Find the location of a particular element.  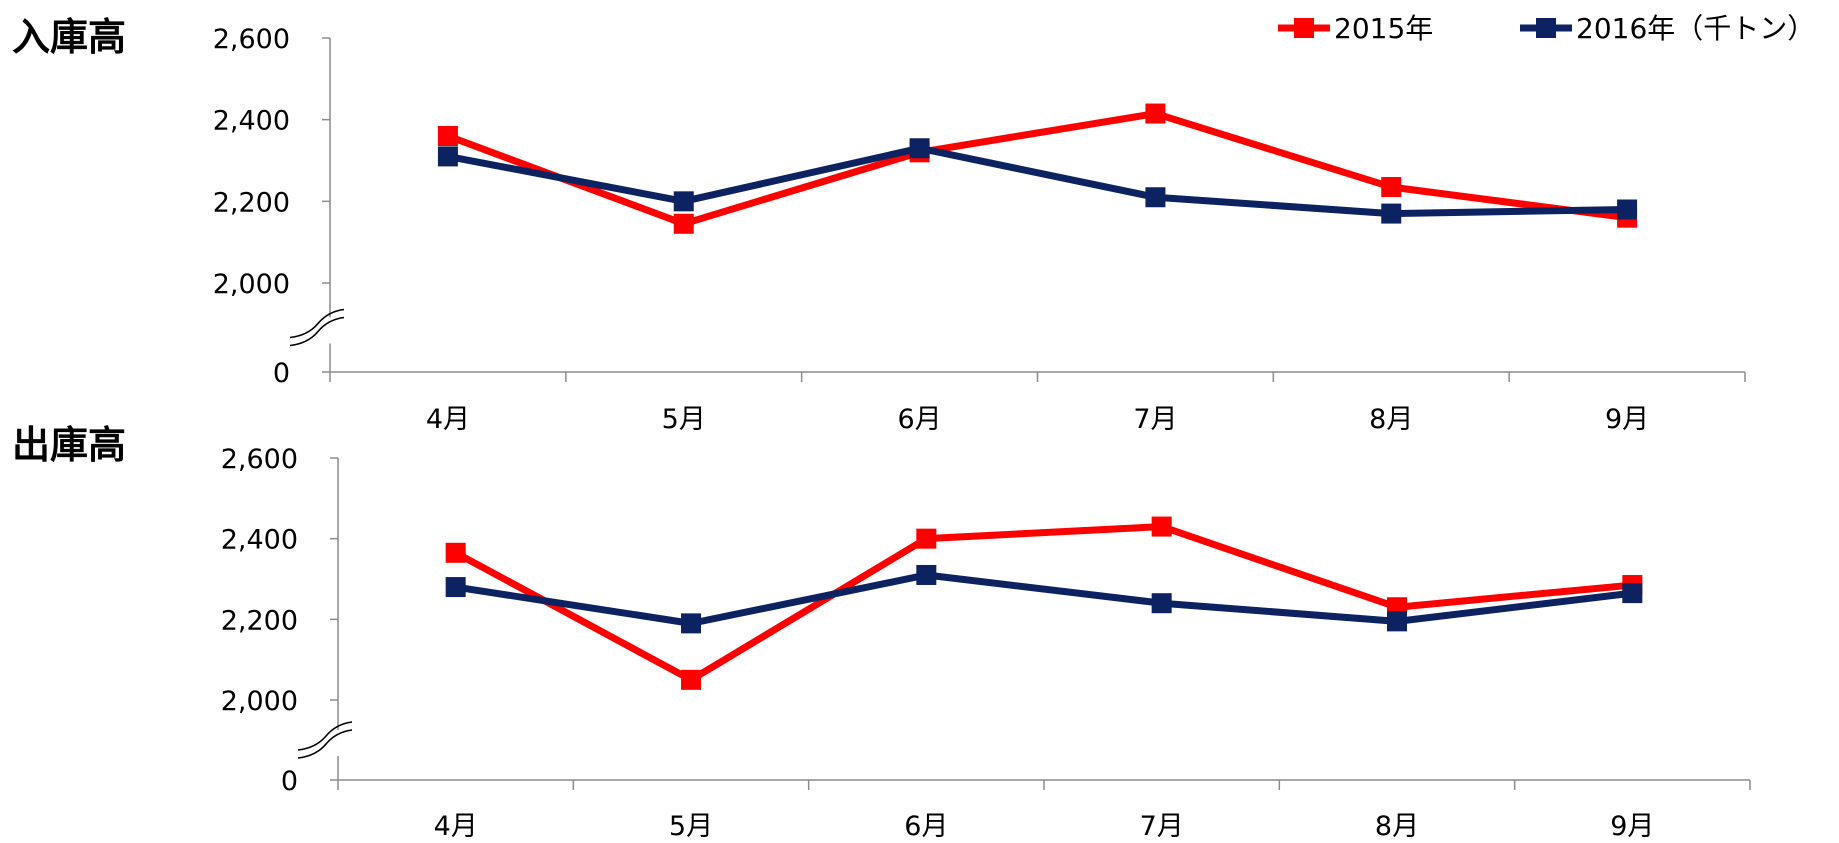

legend-label: 2015年 is located at coordinates (1383, 28).